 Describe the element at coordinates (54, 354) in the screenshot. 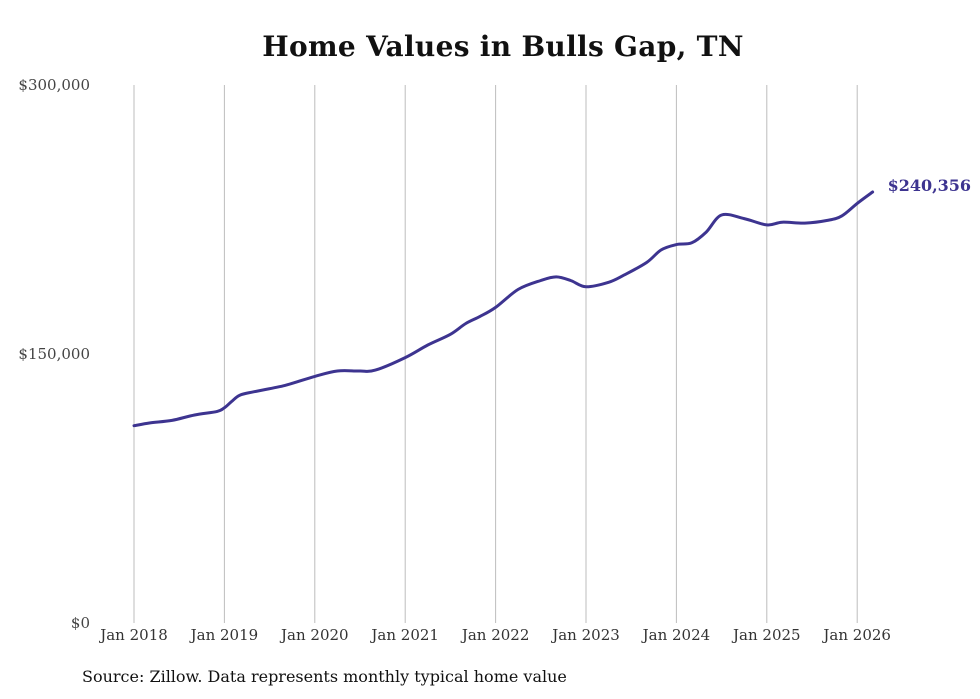

I see `y-tick-label: $150,000` at that location.